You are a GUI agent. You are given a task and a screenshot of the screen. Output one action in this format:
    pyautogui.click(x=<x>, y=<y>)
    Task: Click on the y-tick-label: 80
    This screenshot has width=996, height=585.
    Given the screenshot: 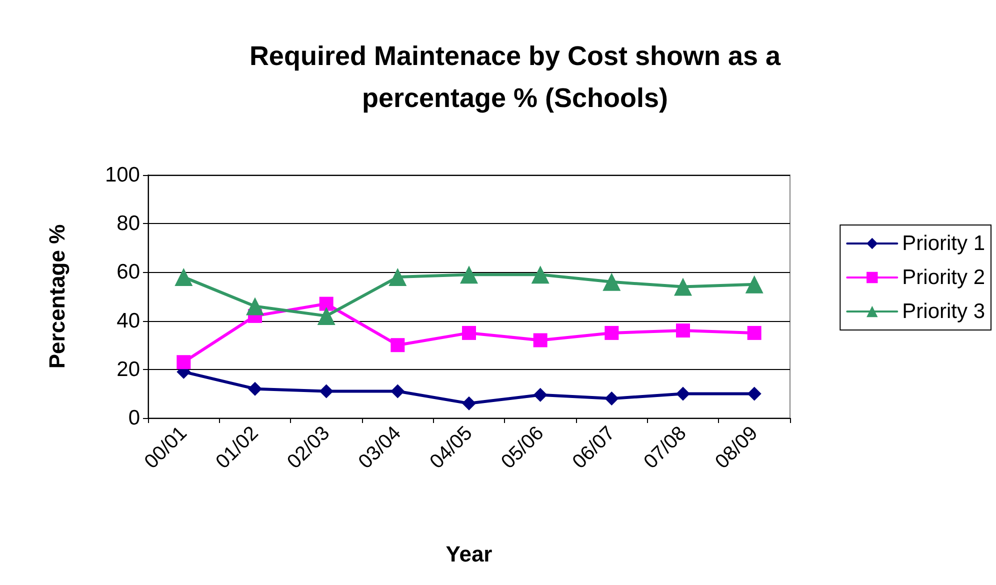 What is the action you would take?
    pyautogui.click(x=128, y=224)
    